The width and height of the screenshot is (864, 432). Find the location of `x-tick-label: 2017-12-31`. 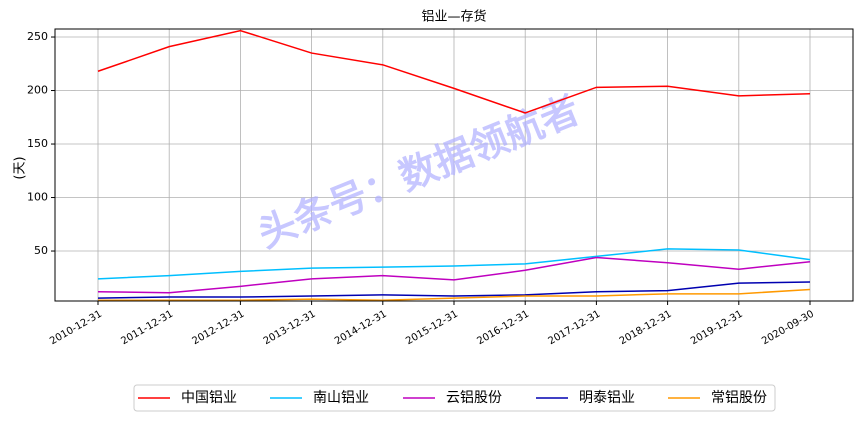

x-tick-label: 2017-12-31 is located at coordinates (575, 328).